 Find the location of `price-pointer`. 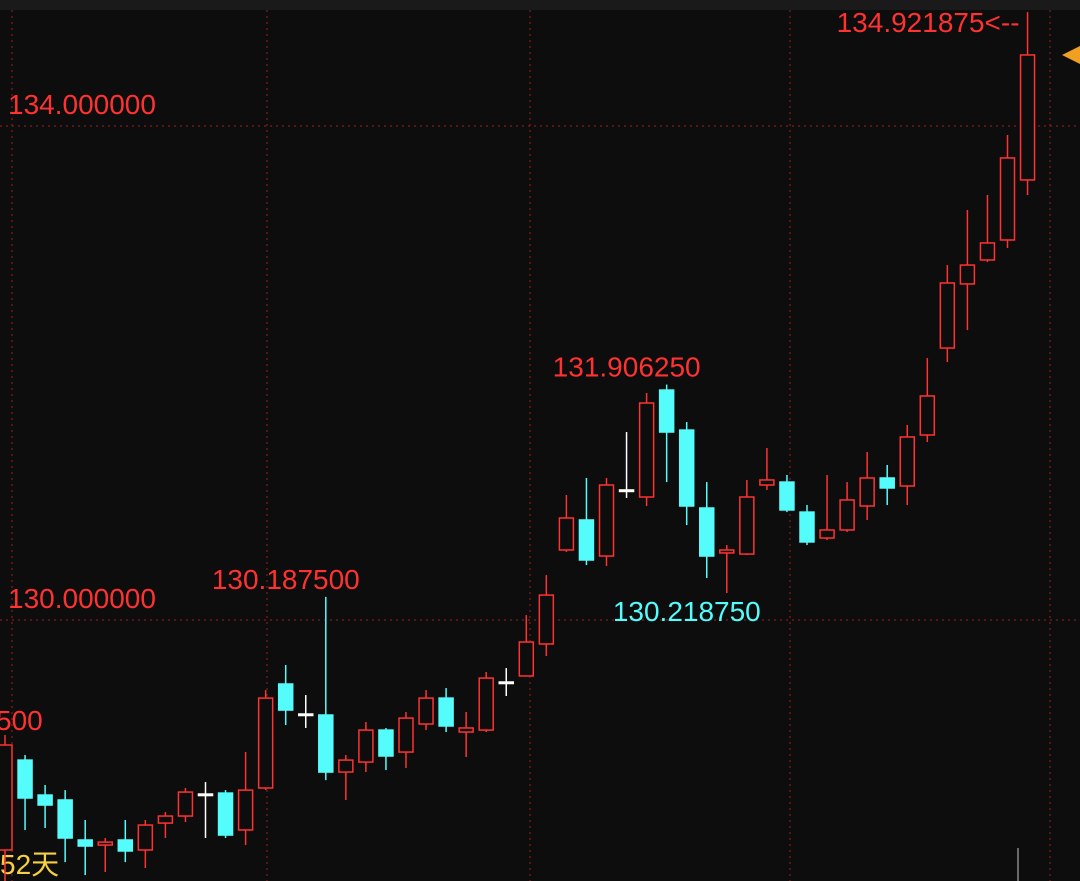

price-pointer is located at coordinates (1071, 55).